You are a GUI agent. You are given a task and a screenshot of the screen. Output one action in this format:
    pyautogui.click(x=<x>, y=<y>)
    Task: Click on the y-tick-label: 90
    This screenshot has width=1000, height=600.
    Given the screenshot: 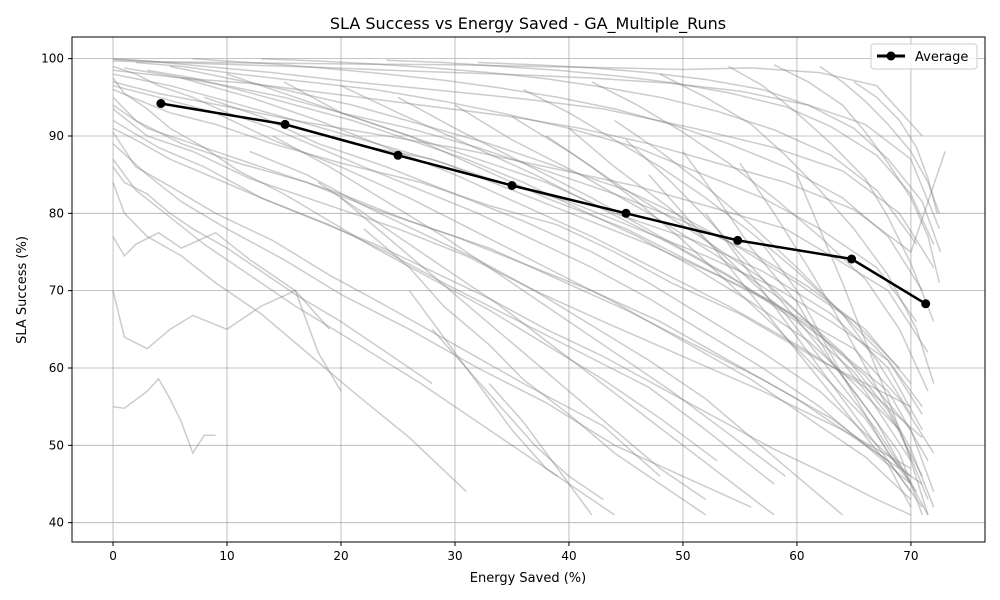 What is the action you would take?
    pyautogui.click(x=56, y=136)
    